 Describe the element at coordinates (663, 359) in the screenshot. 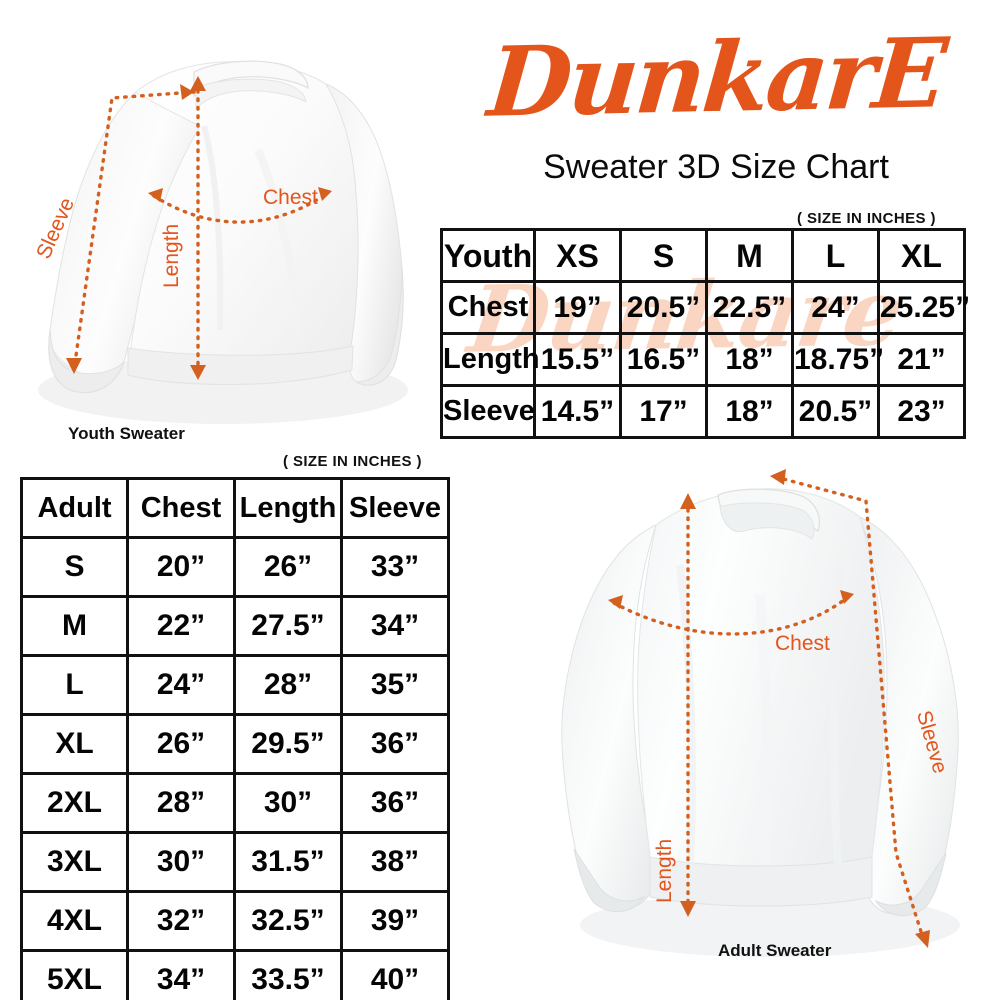

I see `youth-length-s: 16.5”` at that location.